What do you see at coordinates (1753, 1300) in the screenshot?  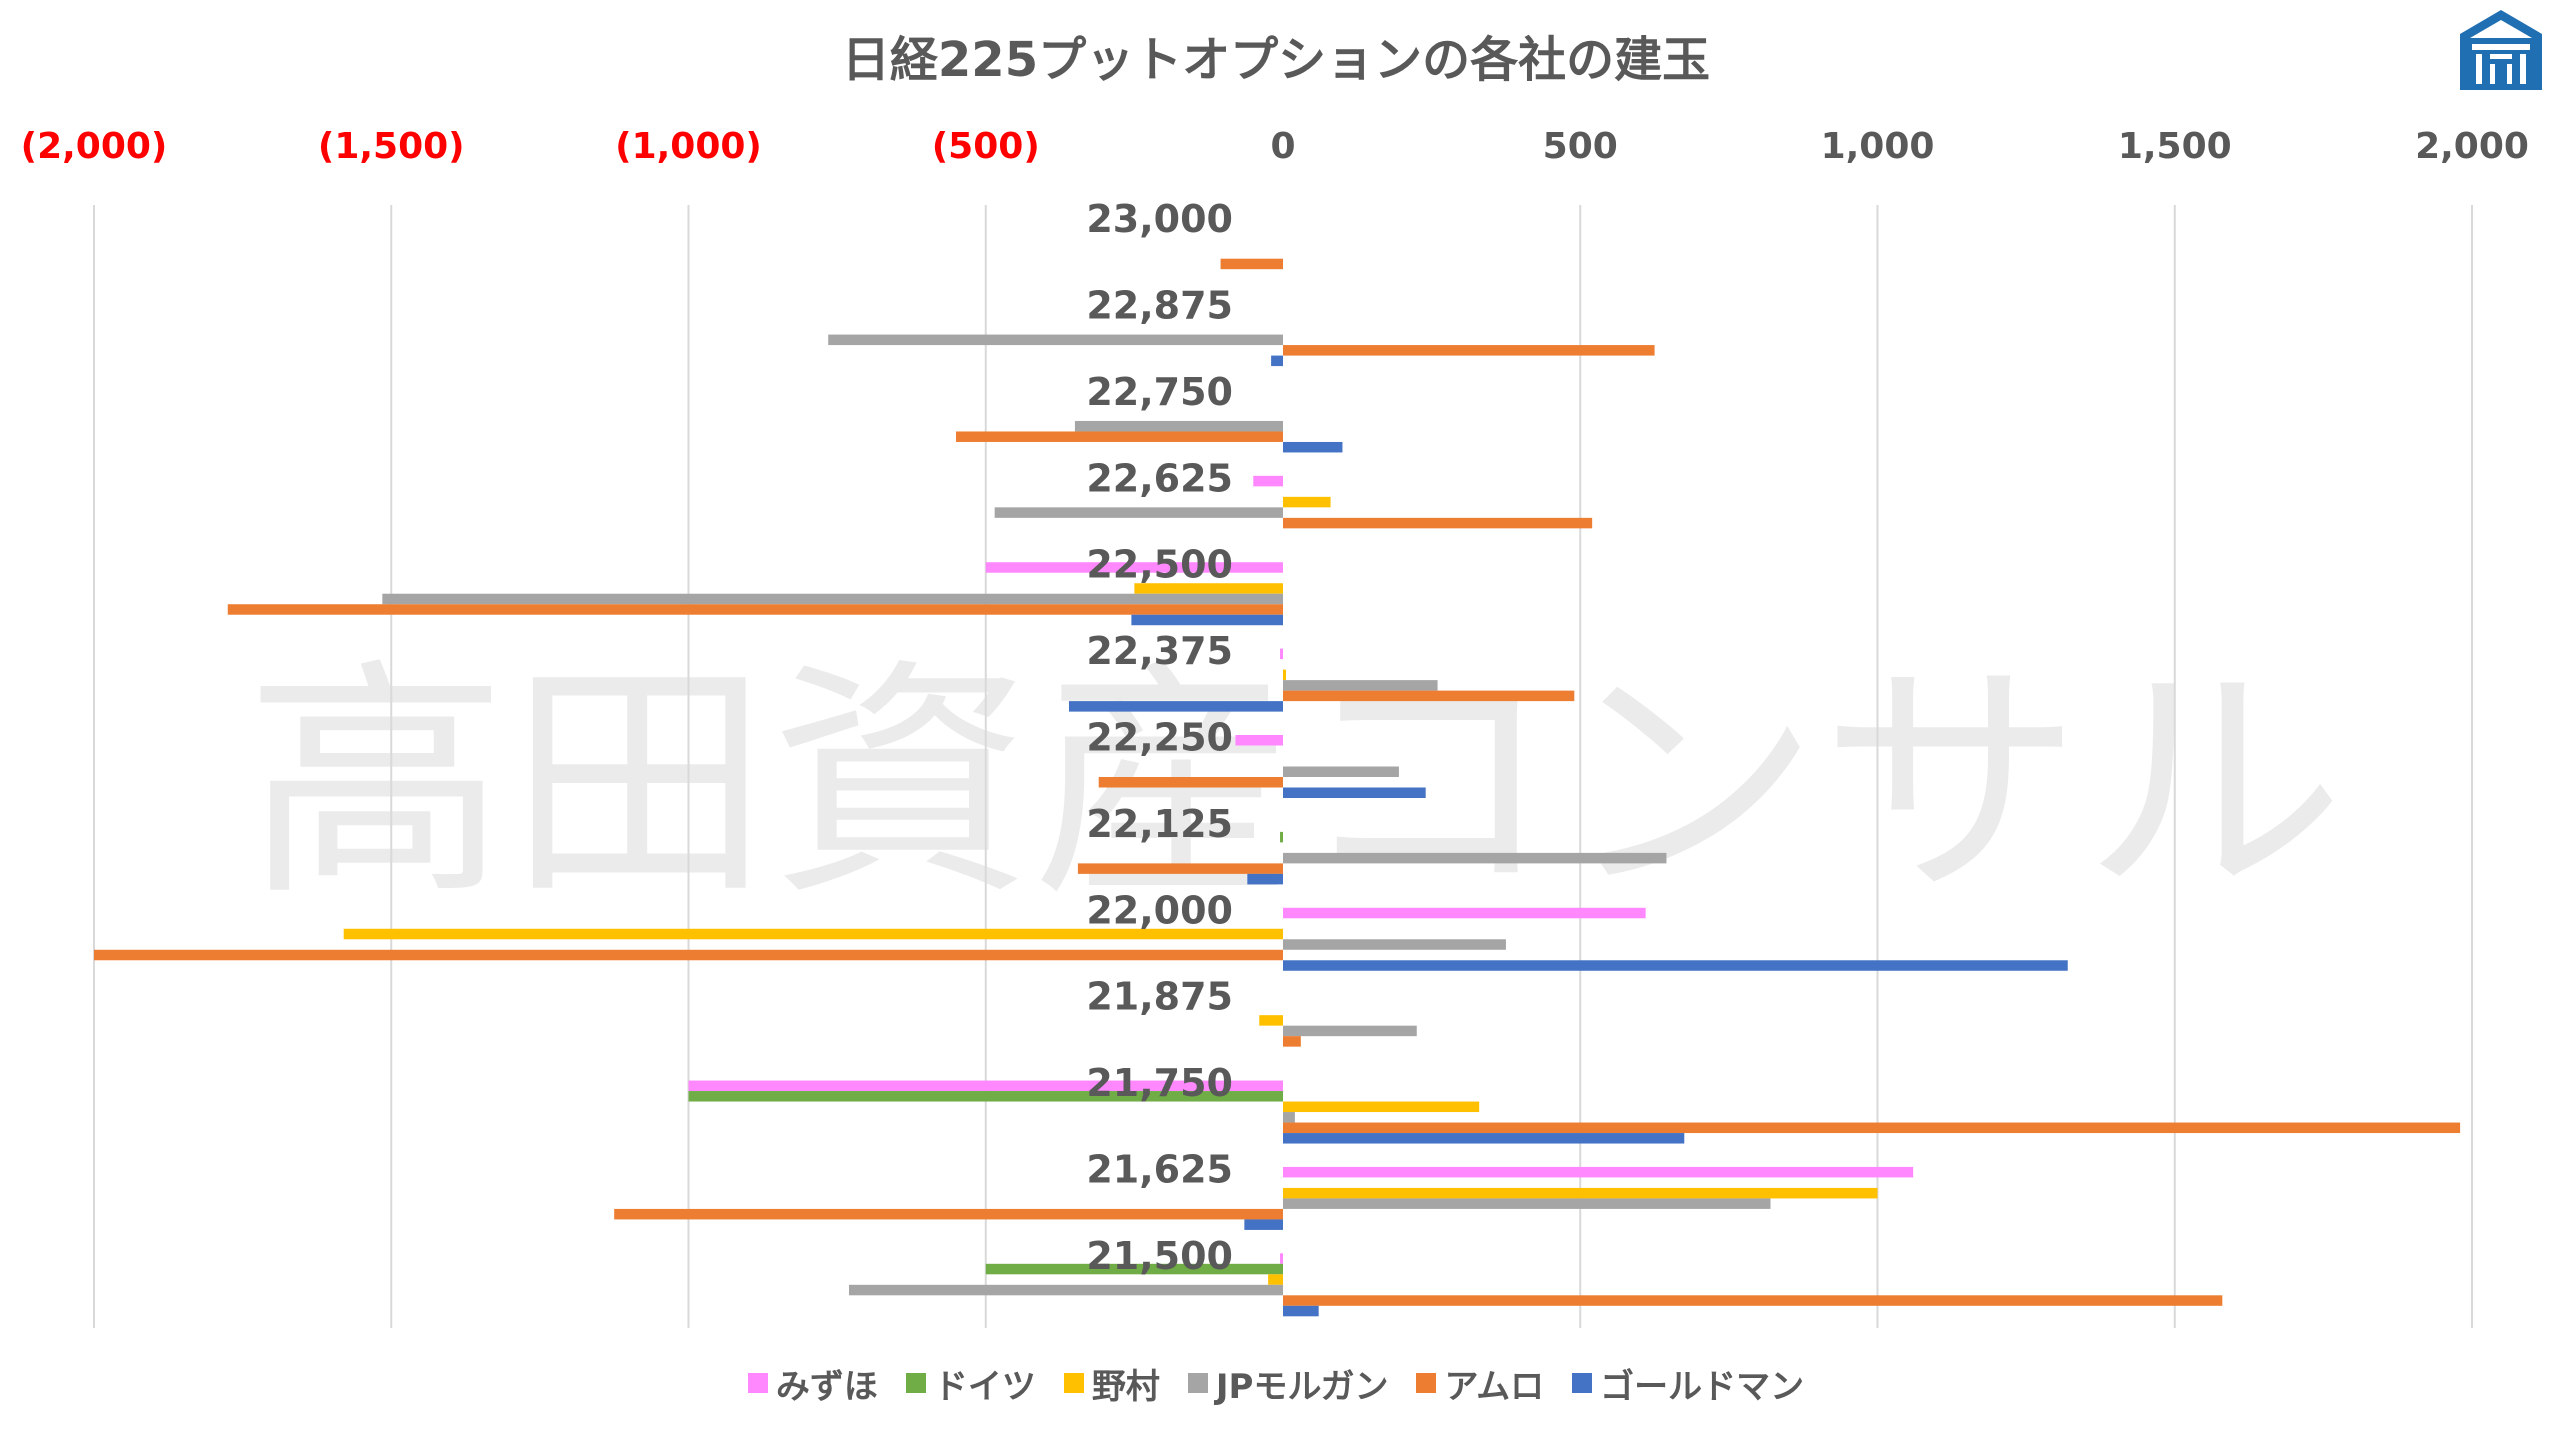 I see `bar-アムロ-21,500` at bounding box center [1753, 1300].